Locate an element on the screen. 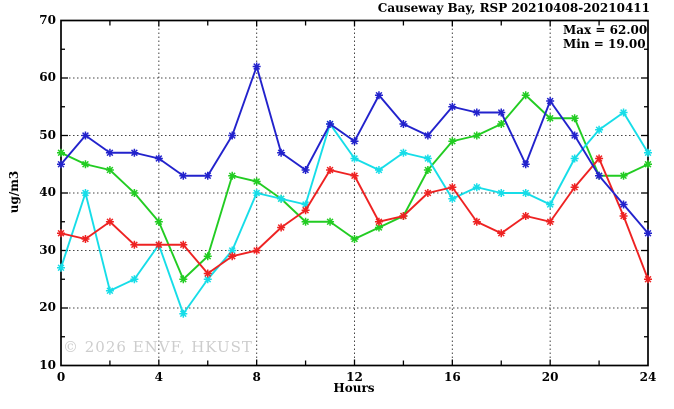 The height and width of the screenshot is (409, 674). watermark: © 2026 ENVF, HKUST is located at coordinates (158, 347).